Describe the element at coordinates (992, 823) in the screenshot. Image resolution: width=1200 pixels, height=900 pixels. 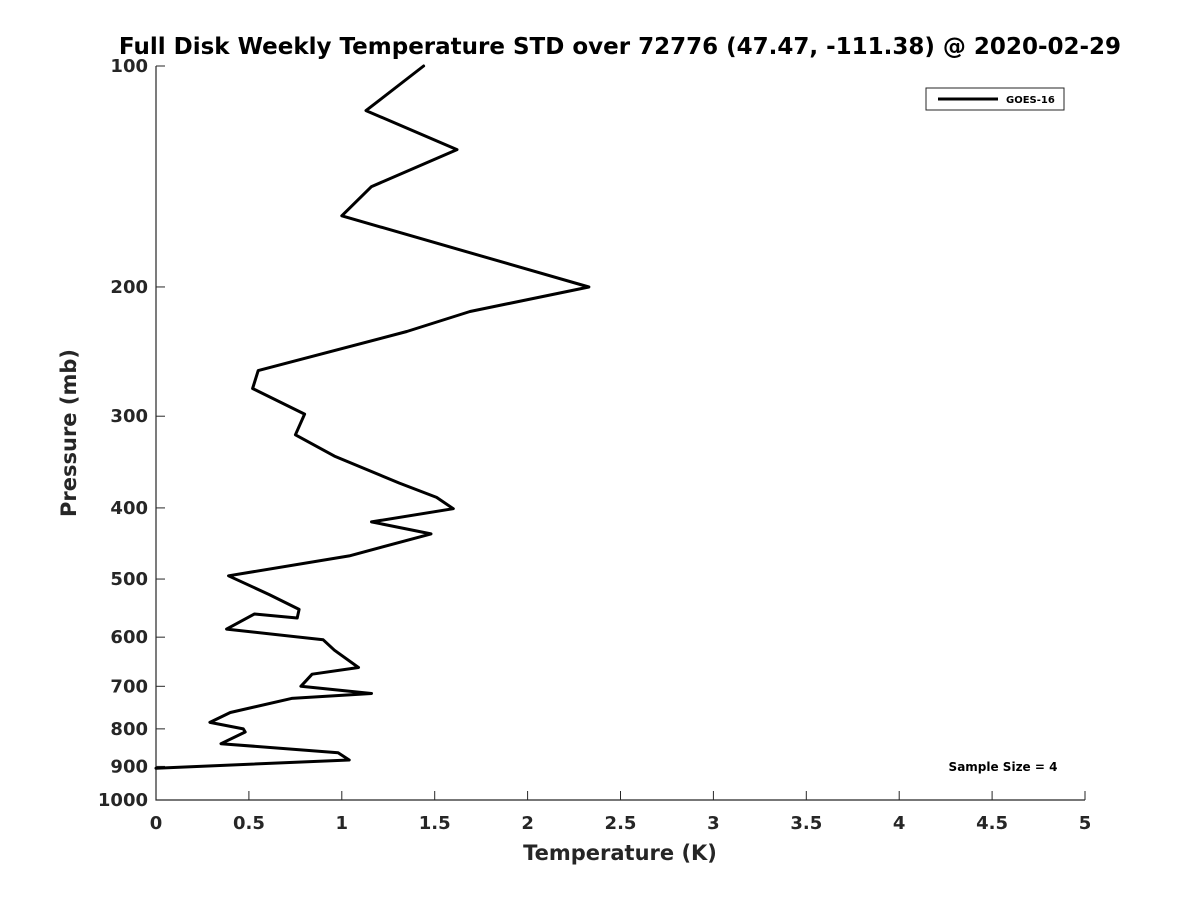
I see `x-tick-label: 4.5` at that location.